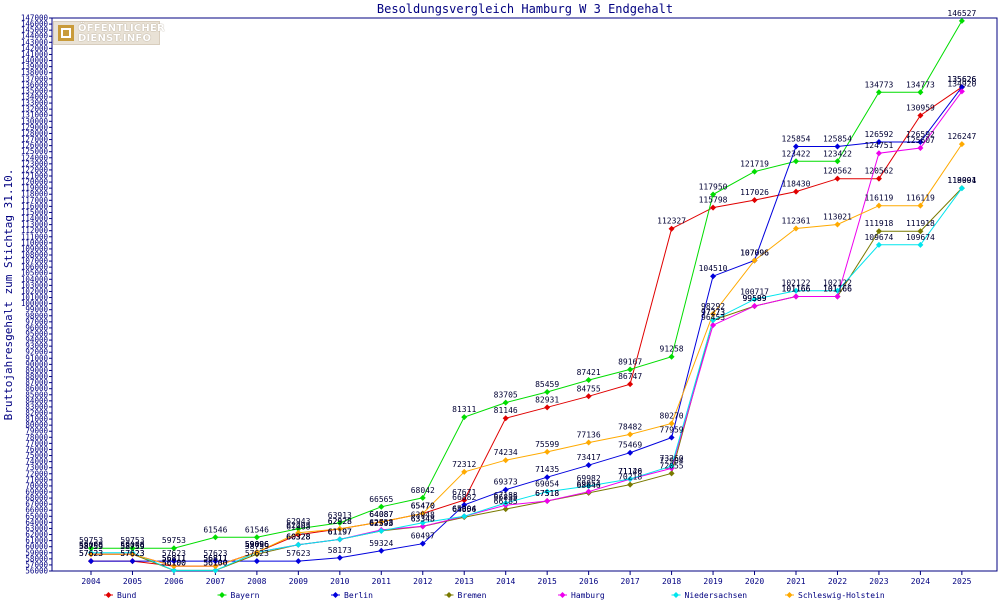 The image size is (1000, 600). Describe the element at coordinates (35, 145) in the screenshot. I see `y-tick-label: 126000` at that location.